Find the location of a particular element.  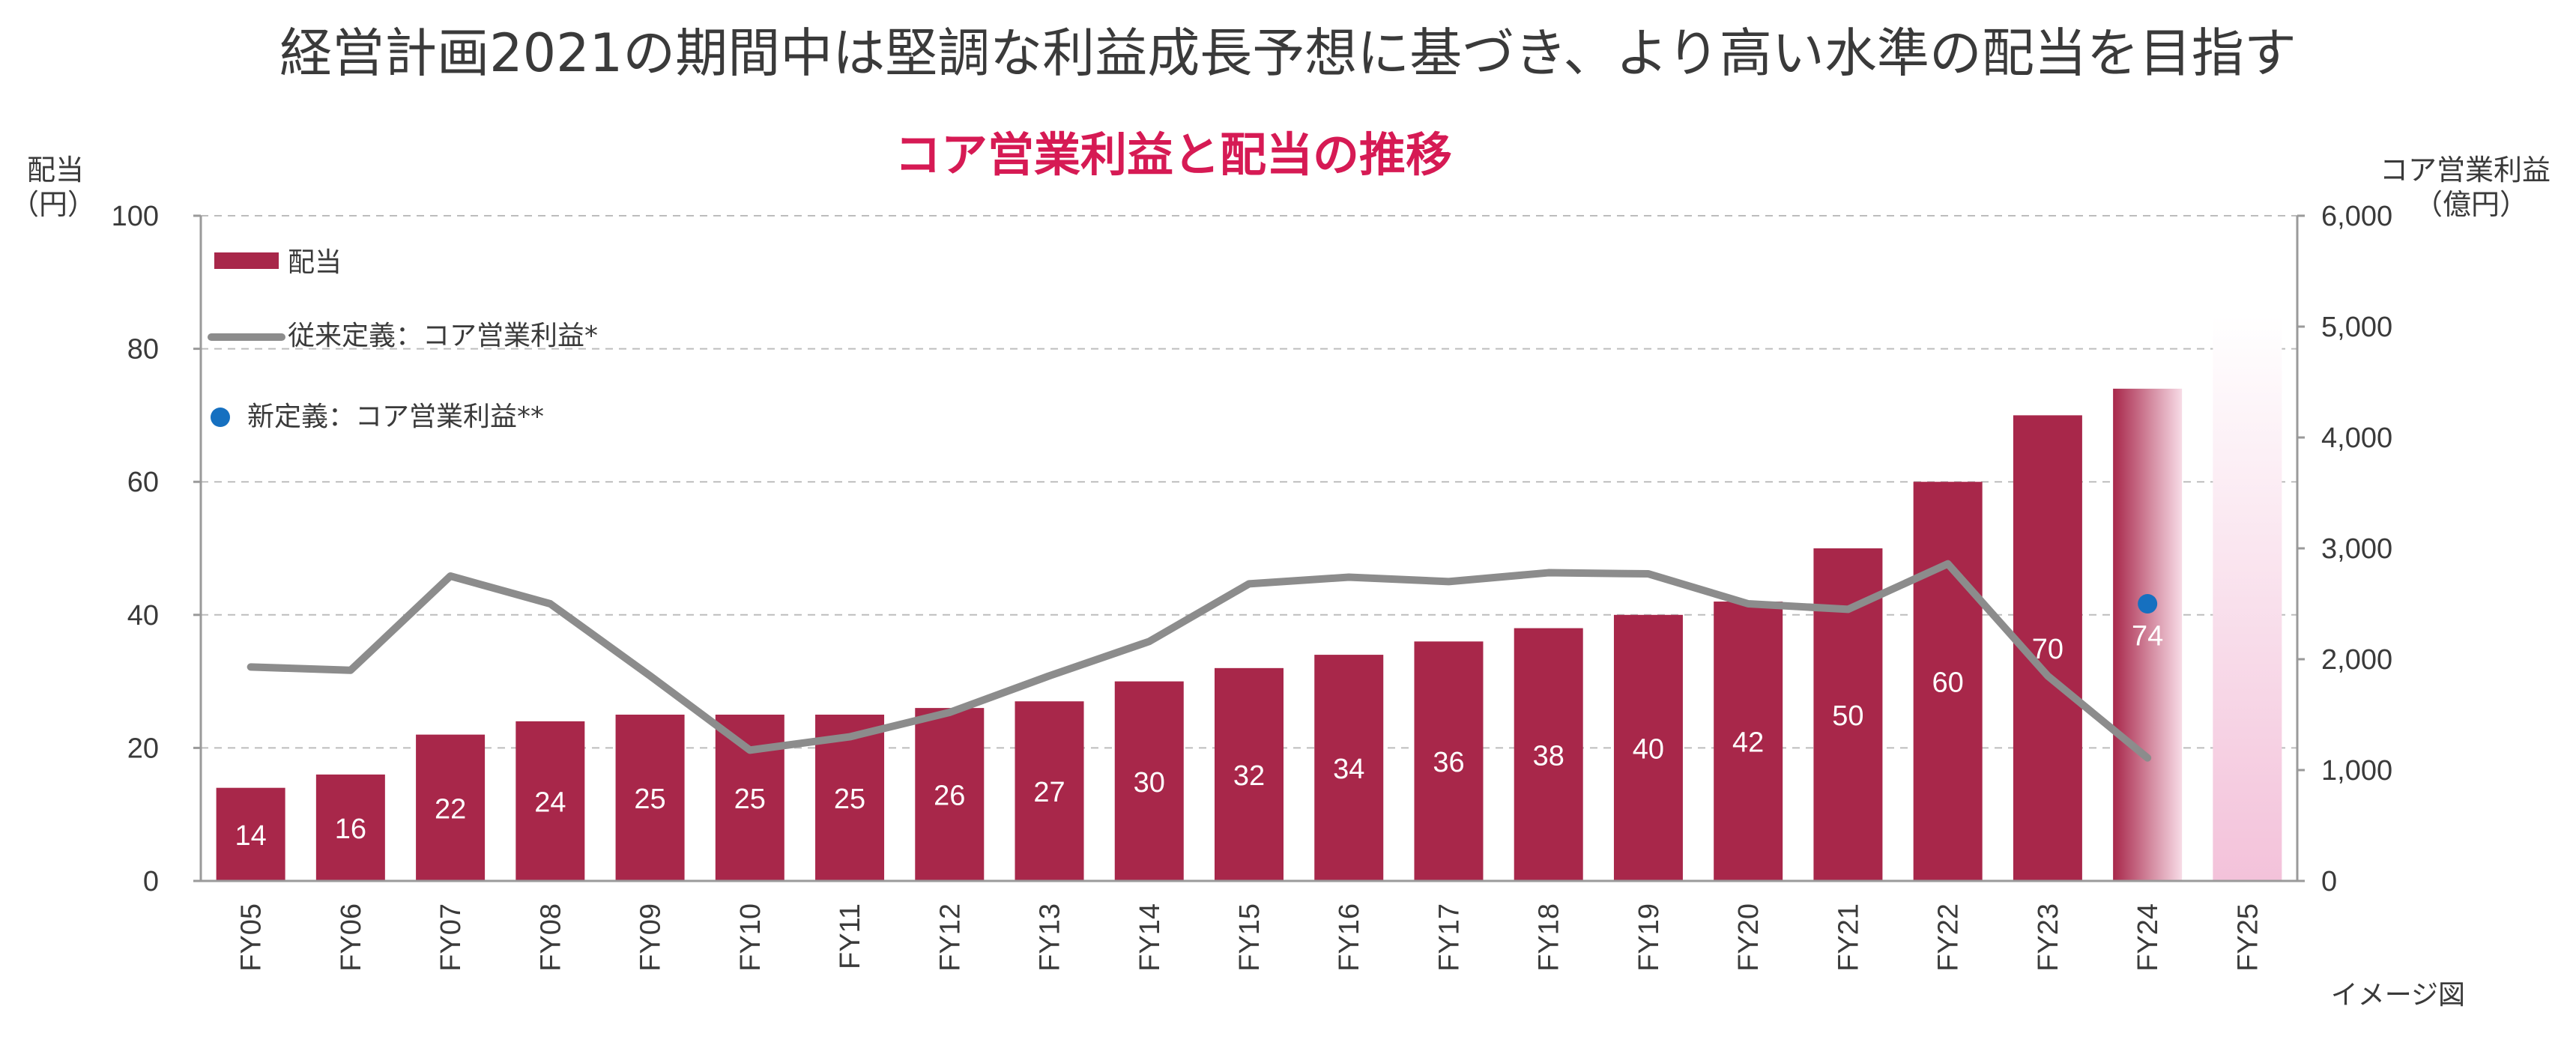

x-tick-fy10: FY10 is located at coordinates (751, 937).